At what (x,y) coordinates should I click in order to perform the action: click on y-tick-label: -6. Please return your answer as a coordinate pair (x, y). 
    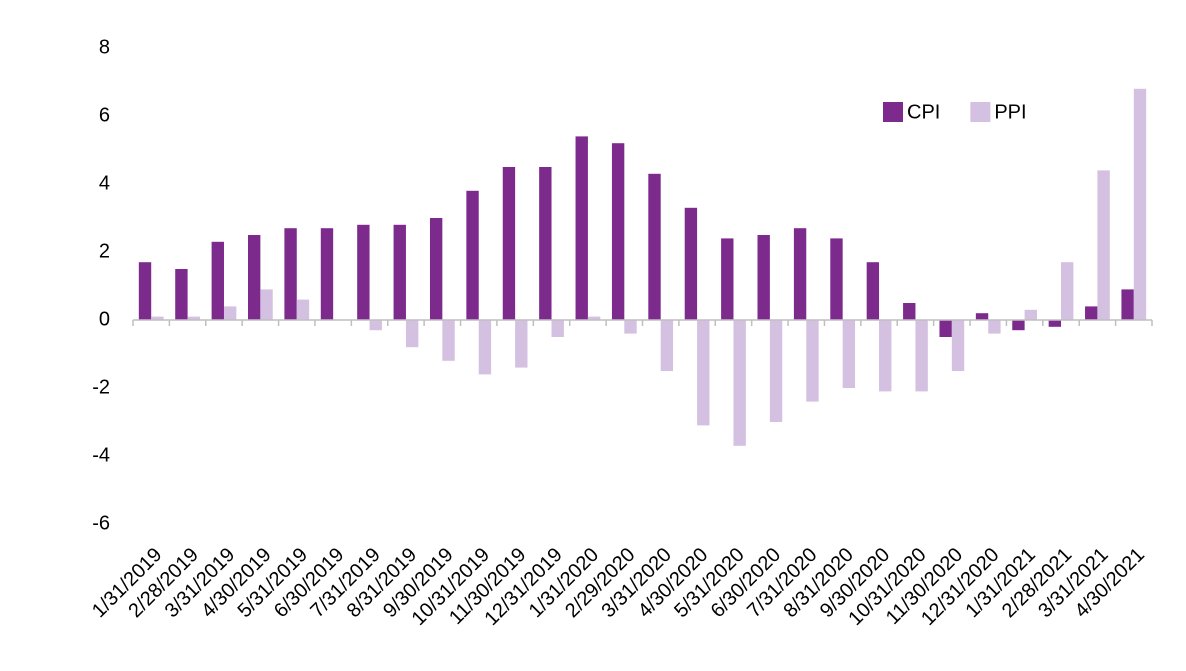
    Looking at the image, I should click on (101, 523).